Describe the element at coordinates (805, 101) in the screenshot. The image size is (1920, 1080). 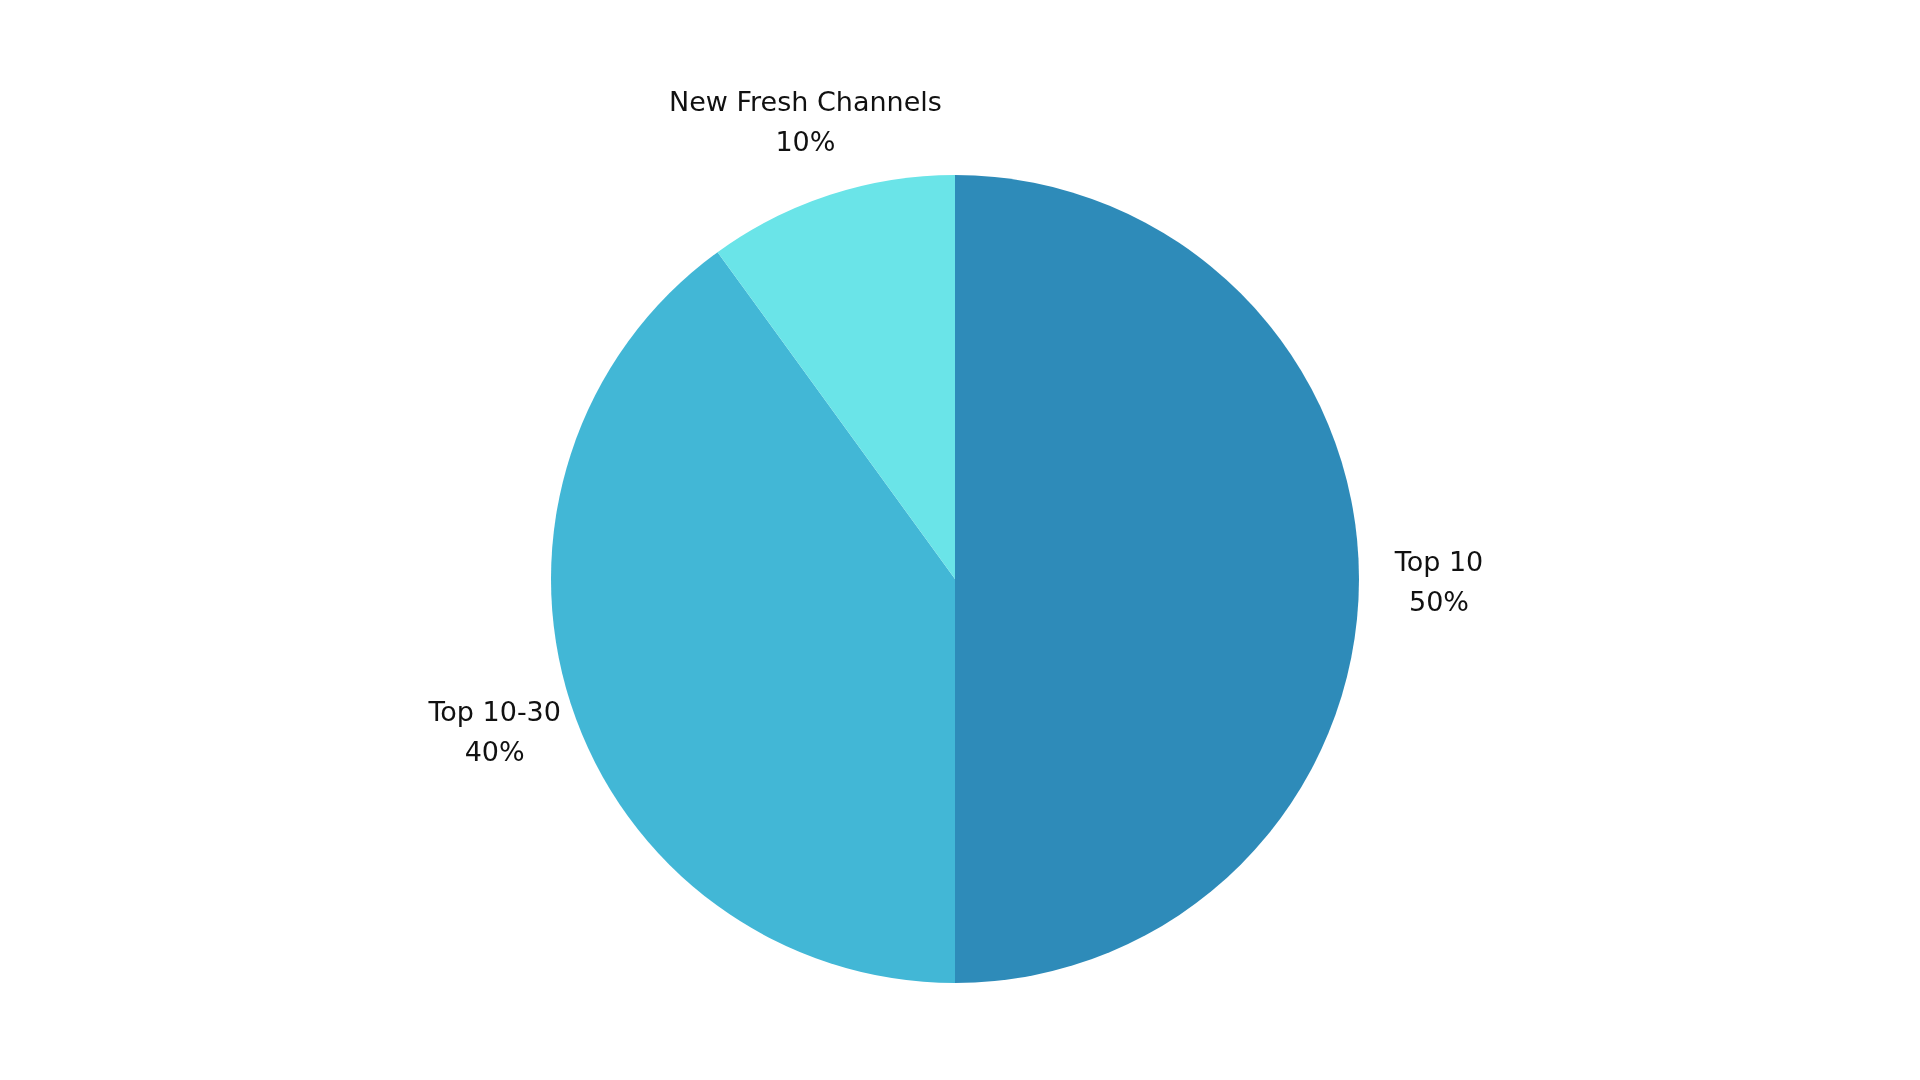
I see `slice-label: New Fresh Channels` at that location.